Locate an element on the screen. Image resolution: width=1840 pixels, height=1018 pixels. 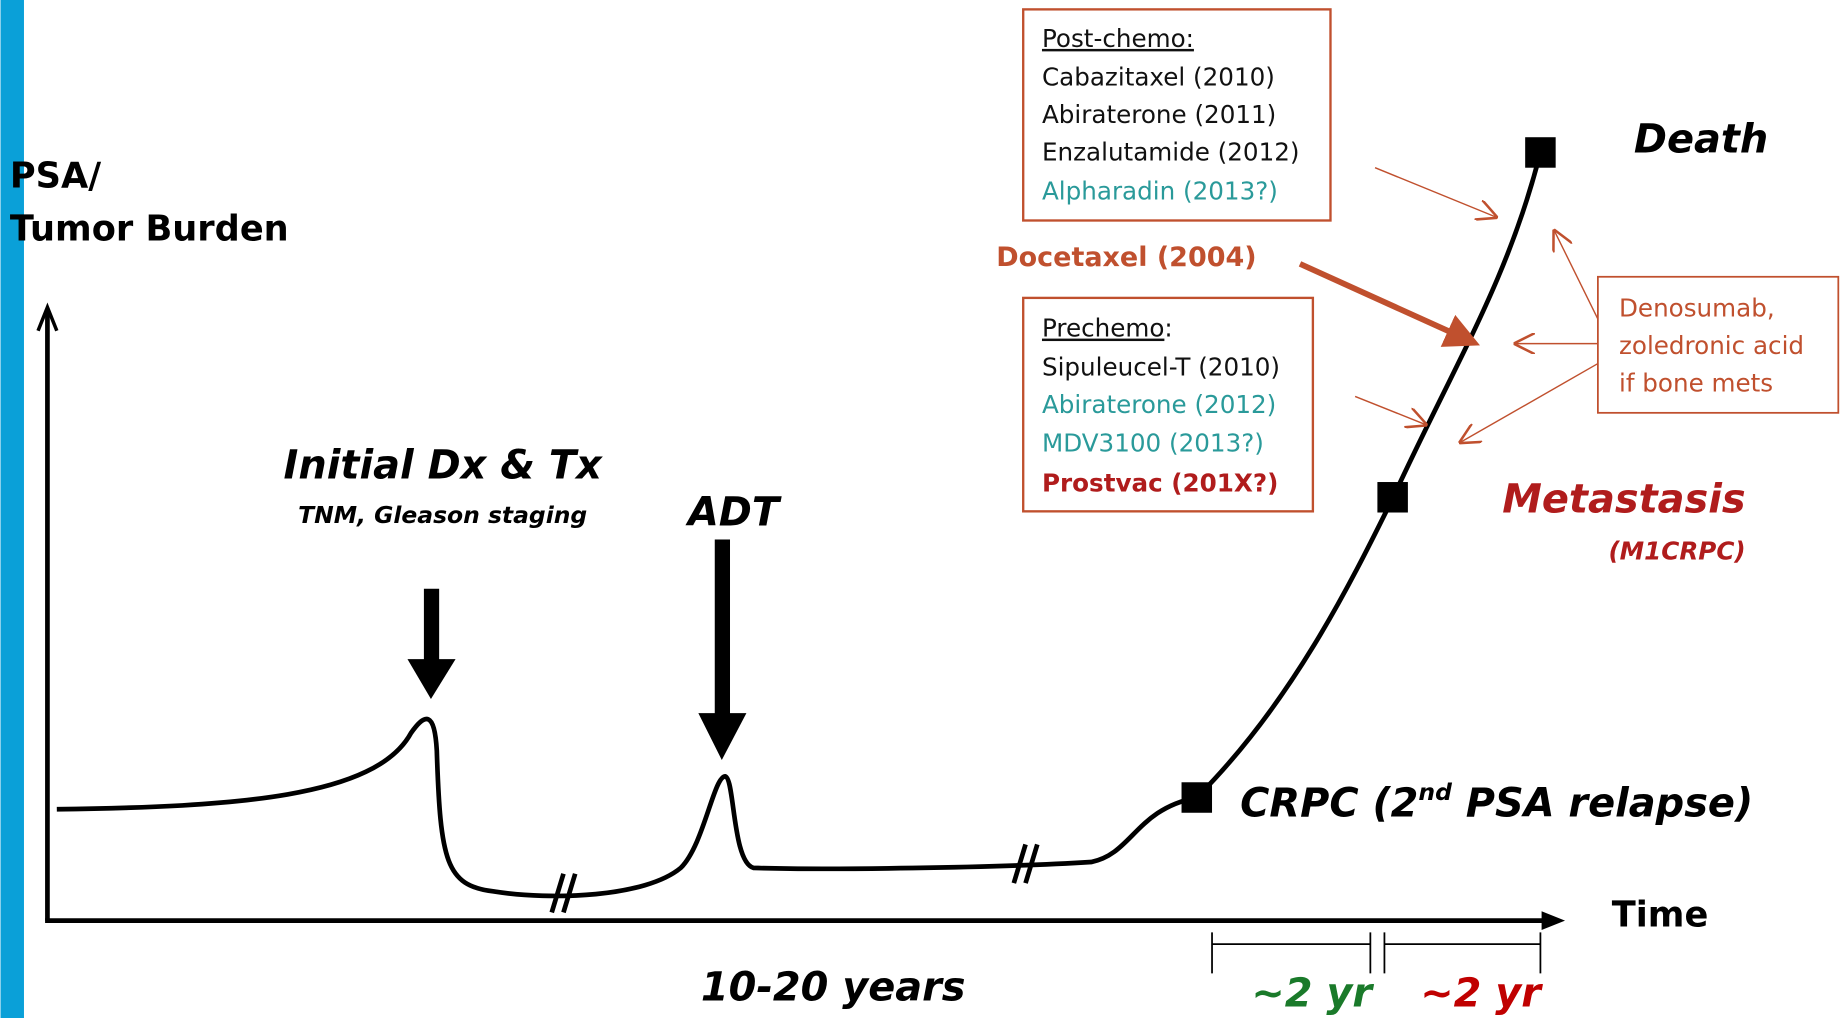
heading-colon: : is located at coordinates (1168, 328).